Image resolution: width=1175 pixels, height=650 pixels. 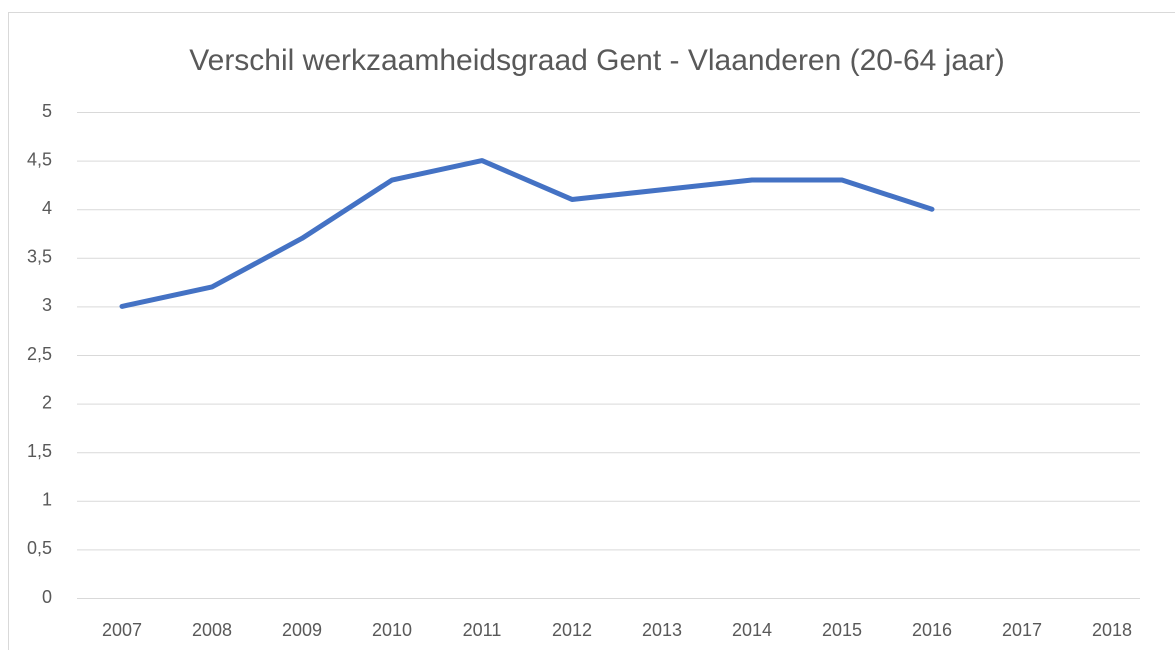 I want to click on y-tick-label: 3, so click(x=47, y=305).